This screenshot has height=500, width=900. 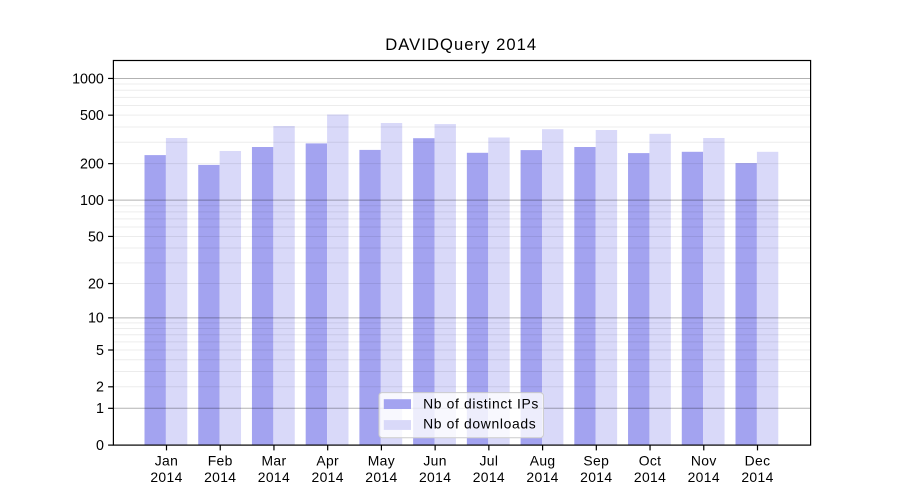 What do you see at coordinates (220, 460) in the screenshot?
I see `svg-text: Feb` at bounding box center [220, 460].